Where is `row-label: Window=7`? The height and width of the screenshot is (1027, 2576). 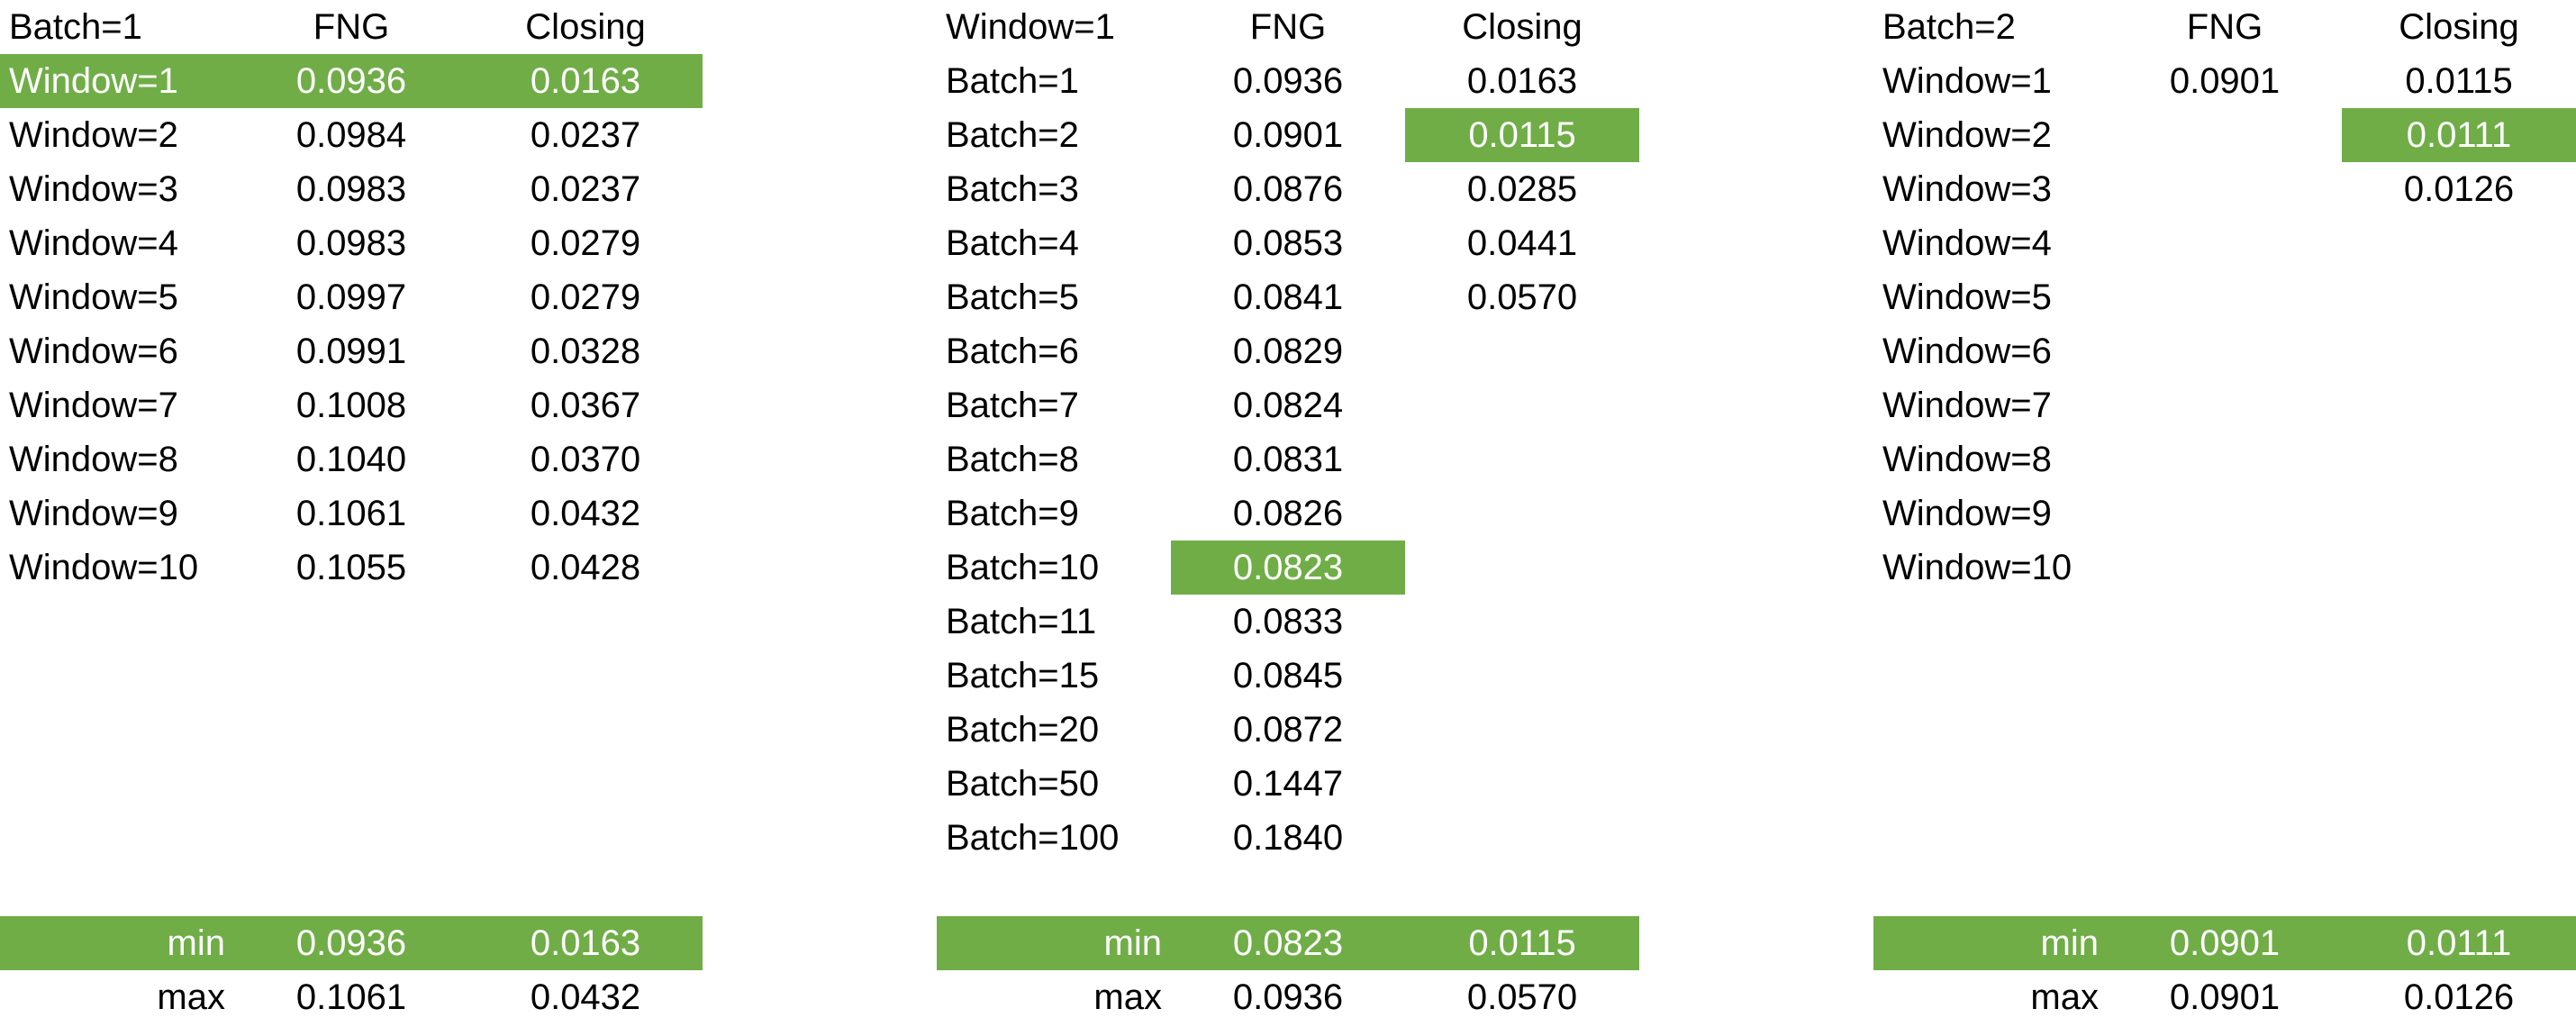 row-label: Window=7 is located at coordinates (93, 405).